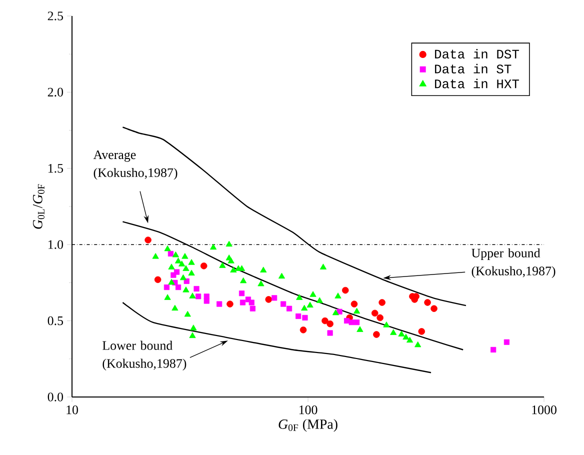  Describe the element at coordinates (56, 321) in the screenshot. I see `y-tick-label: 0.5` at that location.